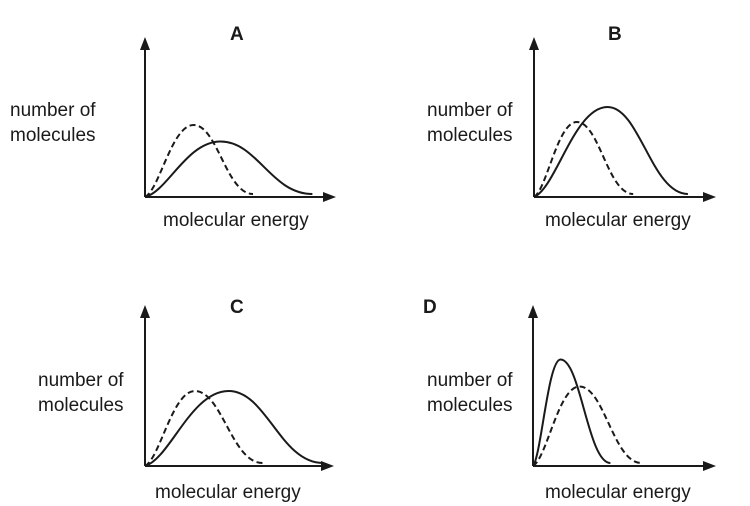  I want to click on graph-letter: A, so click(237, 34).